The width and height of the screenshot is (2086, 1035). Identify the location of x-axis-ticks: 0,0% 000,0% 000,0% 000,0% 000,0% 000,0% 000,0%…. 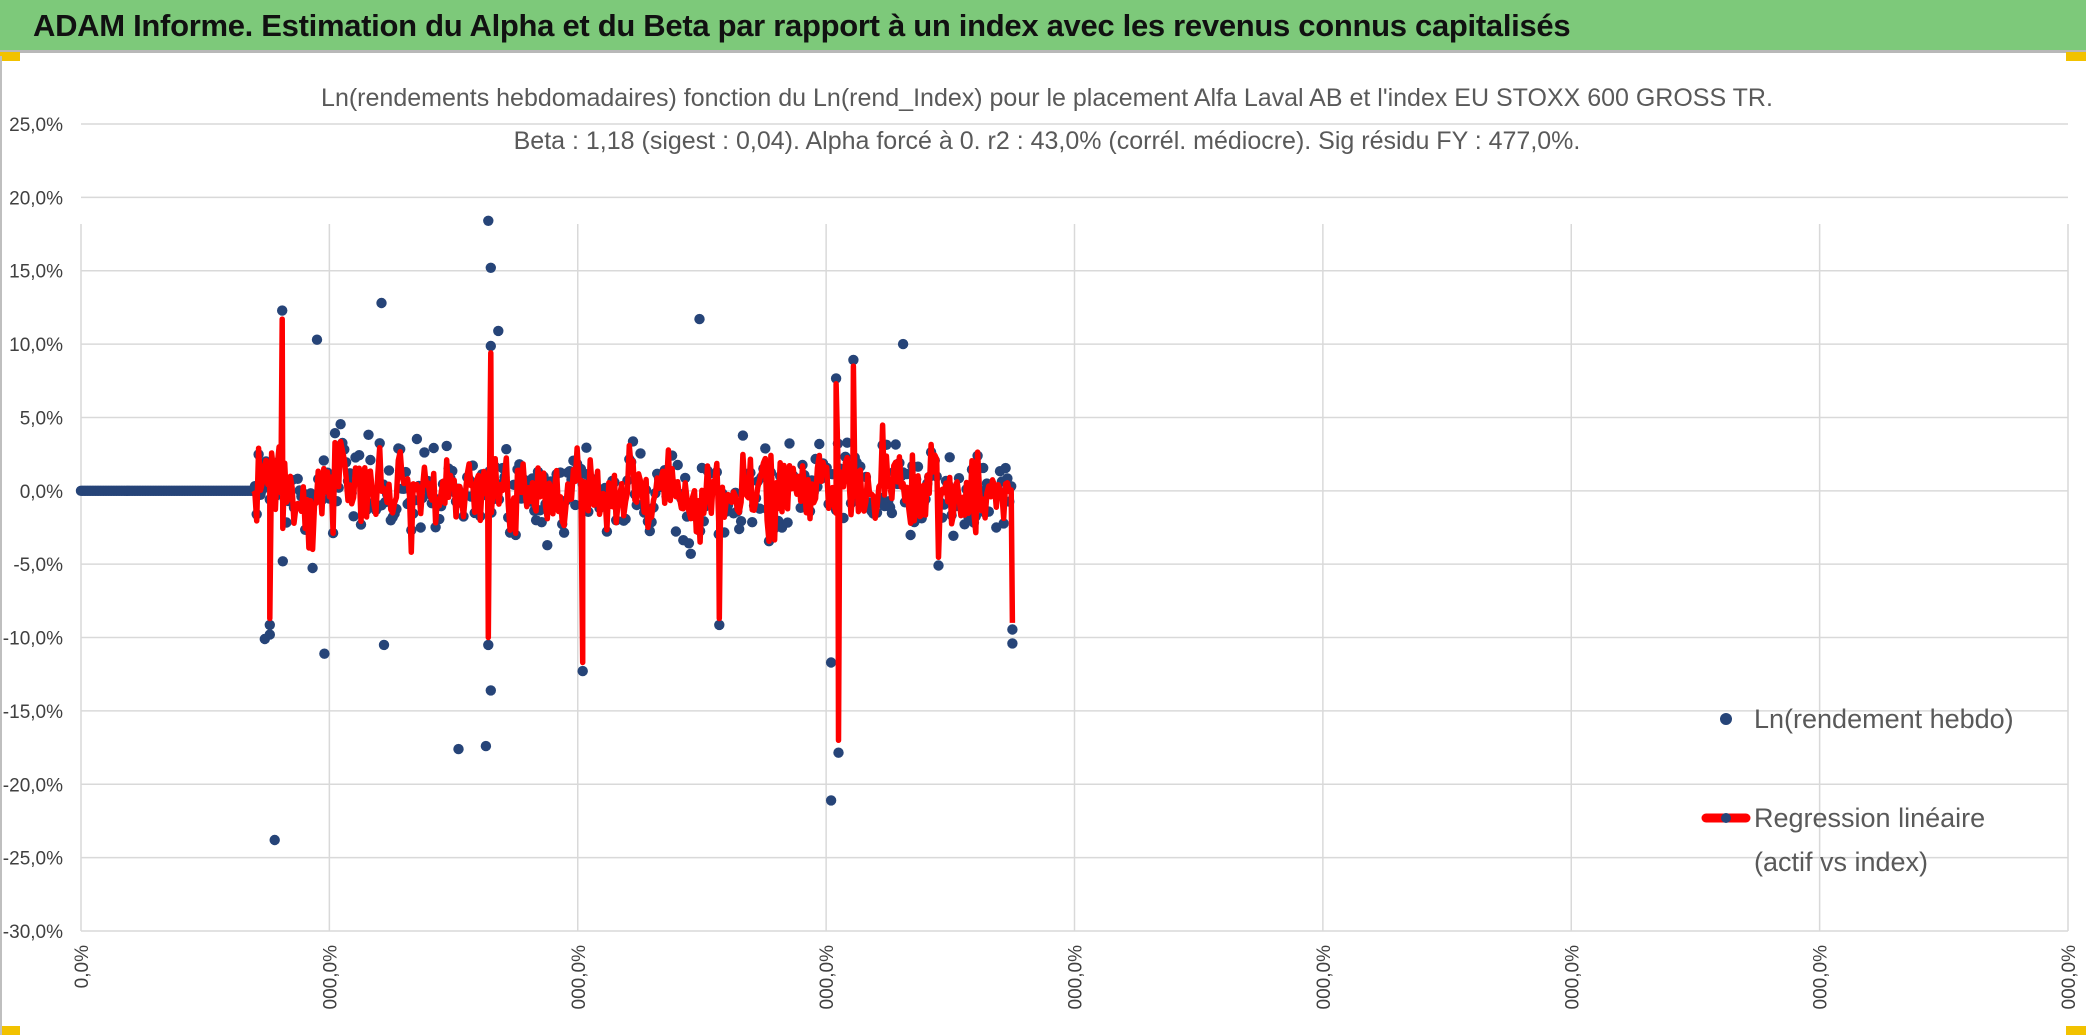
(1076, 977).